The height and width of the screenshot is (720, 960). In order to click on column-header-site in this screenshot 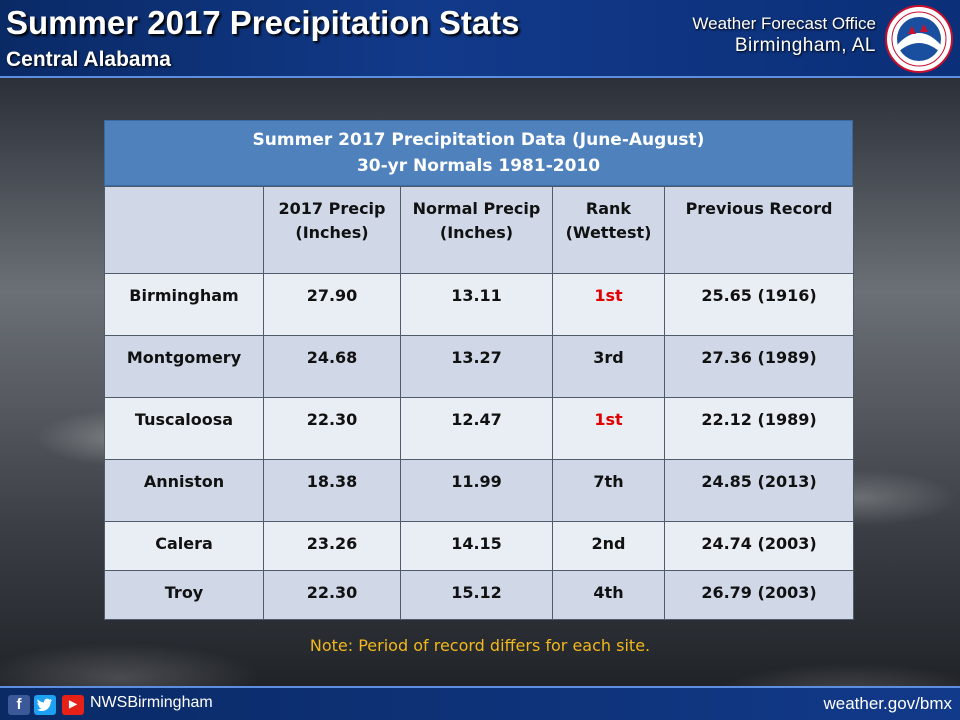, I will do `click(184, 230)`.